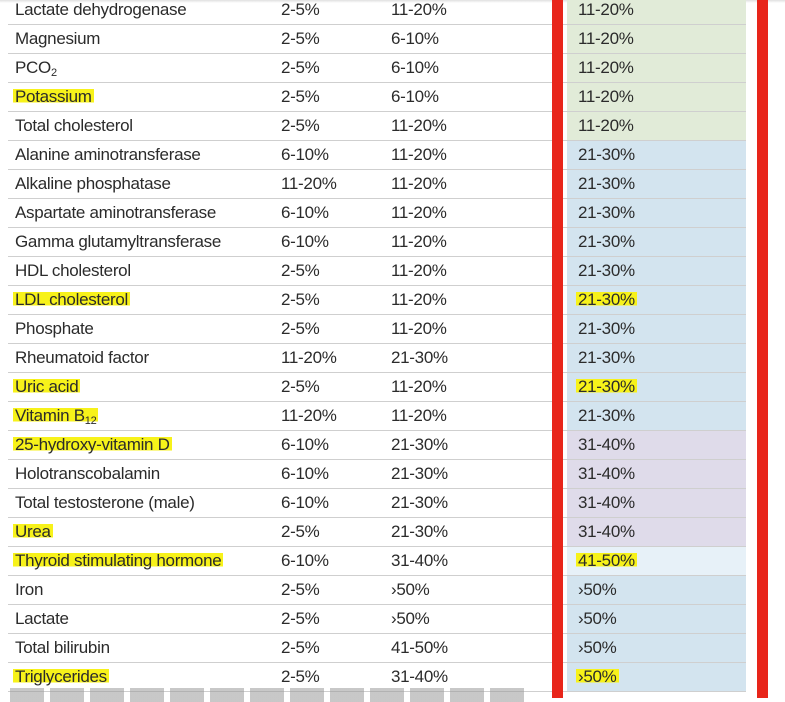 The height and width of the screenshot is (702, 785). What do you see at coordinates (415, 67) in the screenshot?
I see `value-col-2: 6-10%` at bounding box center [415, 67].